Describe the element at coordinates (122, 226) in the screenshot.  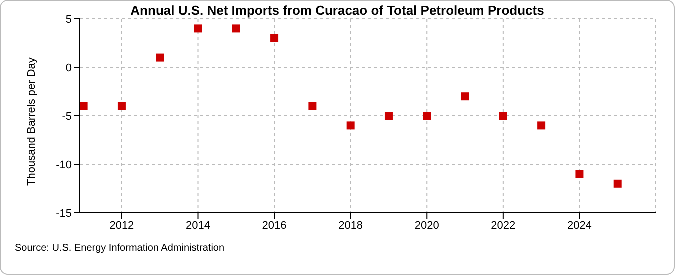
I see `x-tick-label: 2012` at that location.